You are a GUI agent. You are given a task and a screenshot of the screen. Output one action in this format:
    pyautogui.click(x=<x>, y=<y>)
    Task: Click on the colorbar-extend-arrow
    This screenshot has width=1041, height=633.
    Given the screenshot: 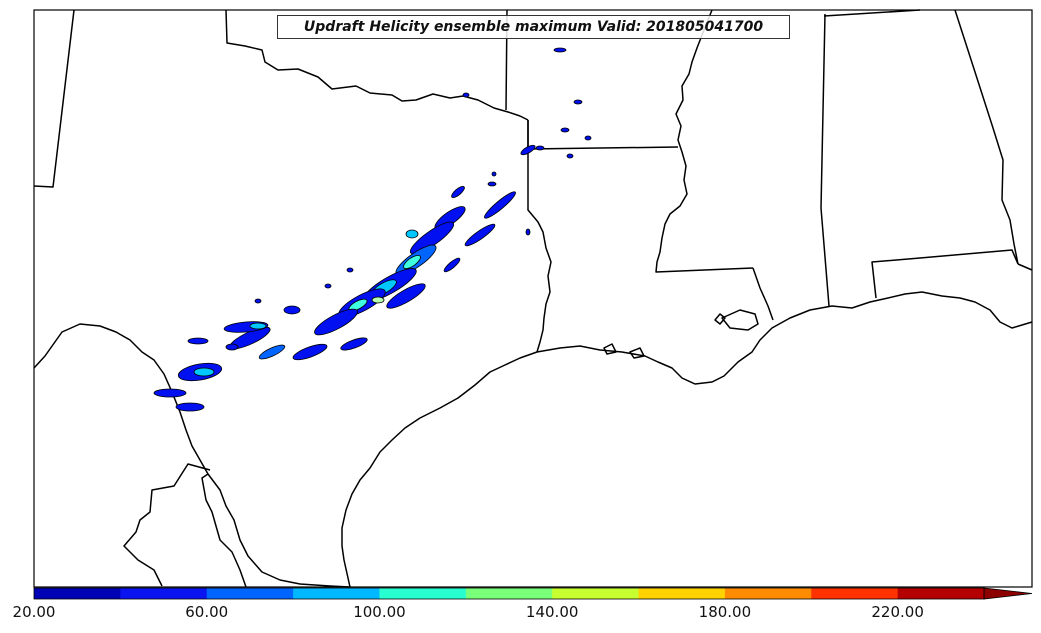 What is the action you would take?
    pyautogui.click(x=1008, y=593)
    